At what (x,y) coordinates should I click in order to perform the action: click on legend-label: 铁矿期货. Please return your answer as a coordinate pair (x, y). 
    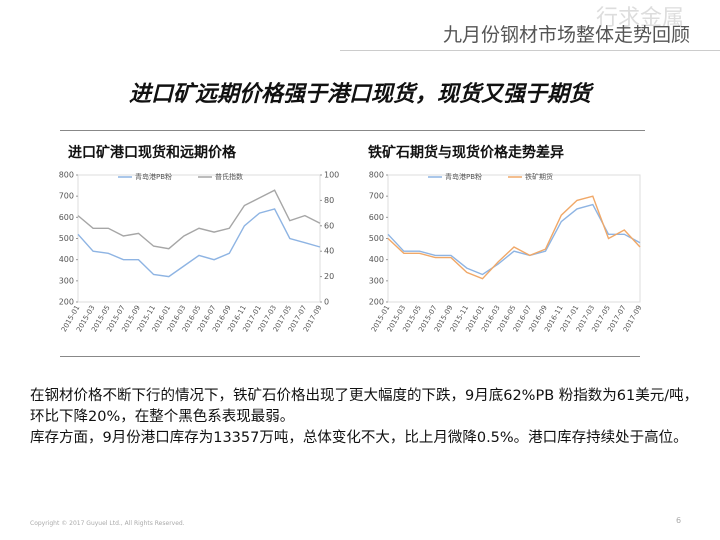
    Looking at the image, I should click on (539, 176).